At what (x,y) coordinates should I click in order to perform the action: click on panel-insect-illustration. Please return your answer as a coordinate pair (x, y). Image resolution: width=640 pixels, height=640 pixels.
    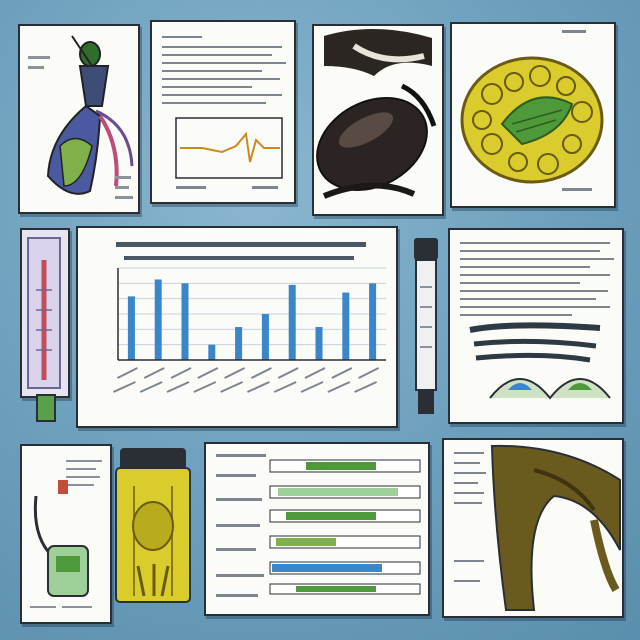
    Looking at the image, I should click on (79, 119).